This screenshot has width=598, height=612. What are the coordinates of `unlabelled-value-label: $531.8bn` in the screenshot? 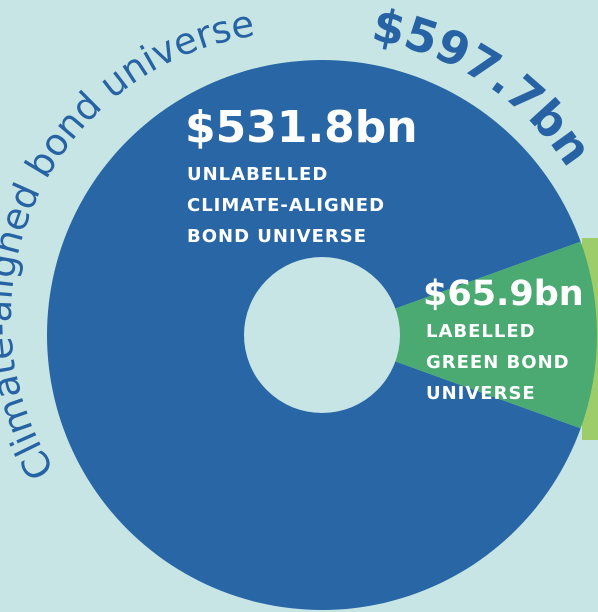 It's located at (301, 127).